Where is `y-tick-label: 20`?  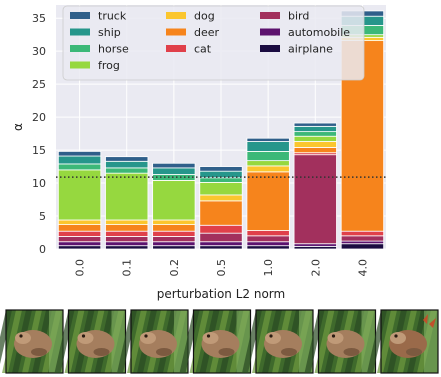 y-tick-label: 20 is located at coordinates (39, 117).